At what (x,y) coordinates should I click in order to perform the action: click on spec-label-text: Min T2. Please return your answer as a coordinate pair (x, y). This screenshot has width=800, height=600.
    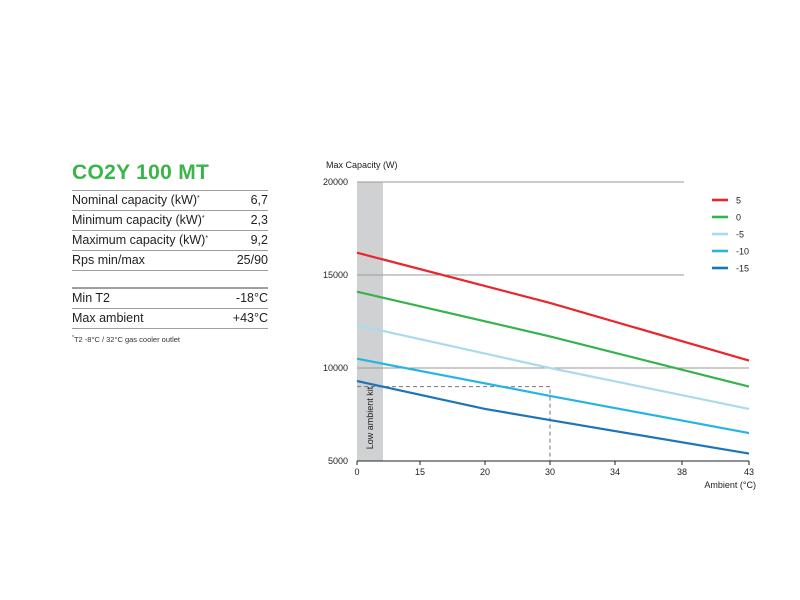
    Looking at the image, I should click on (91, 298).